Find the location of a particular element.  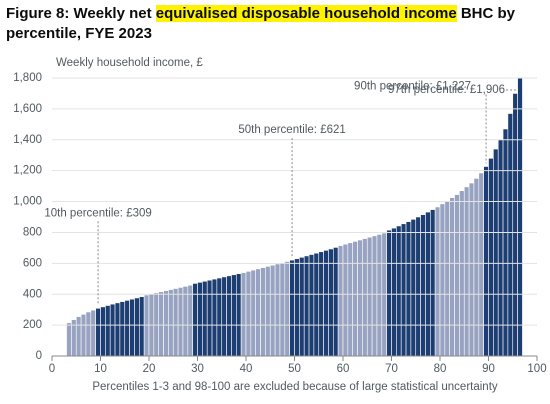

annotation: 97th percentile: £1,906 is located at coordinates (446, 90).